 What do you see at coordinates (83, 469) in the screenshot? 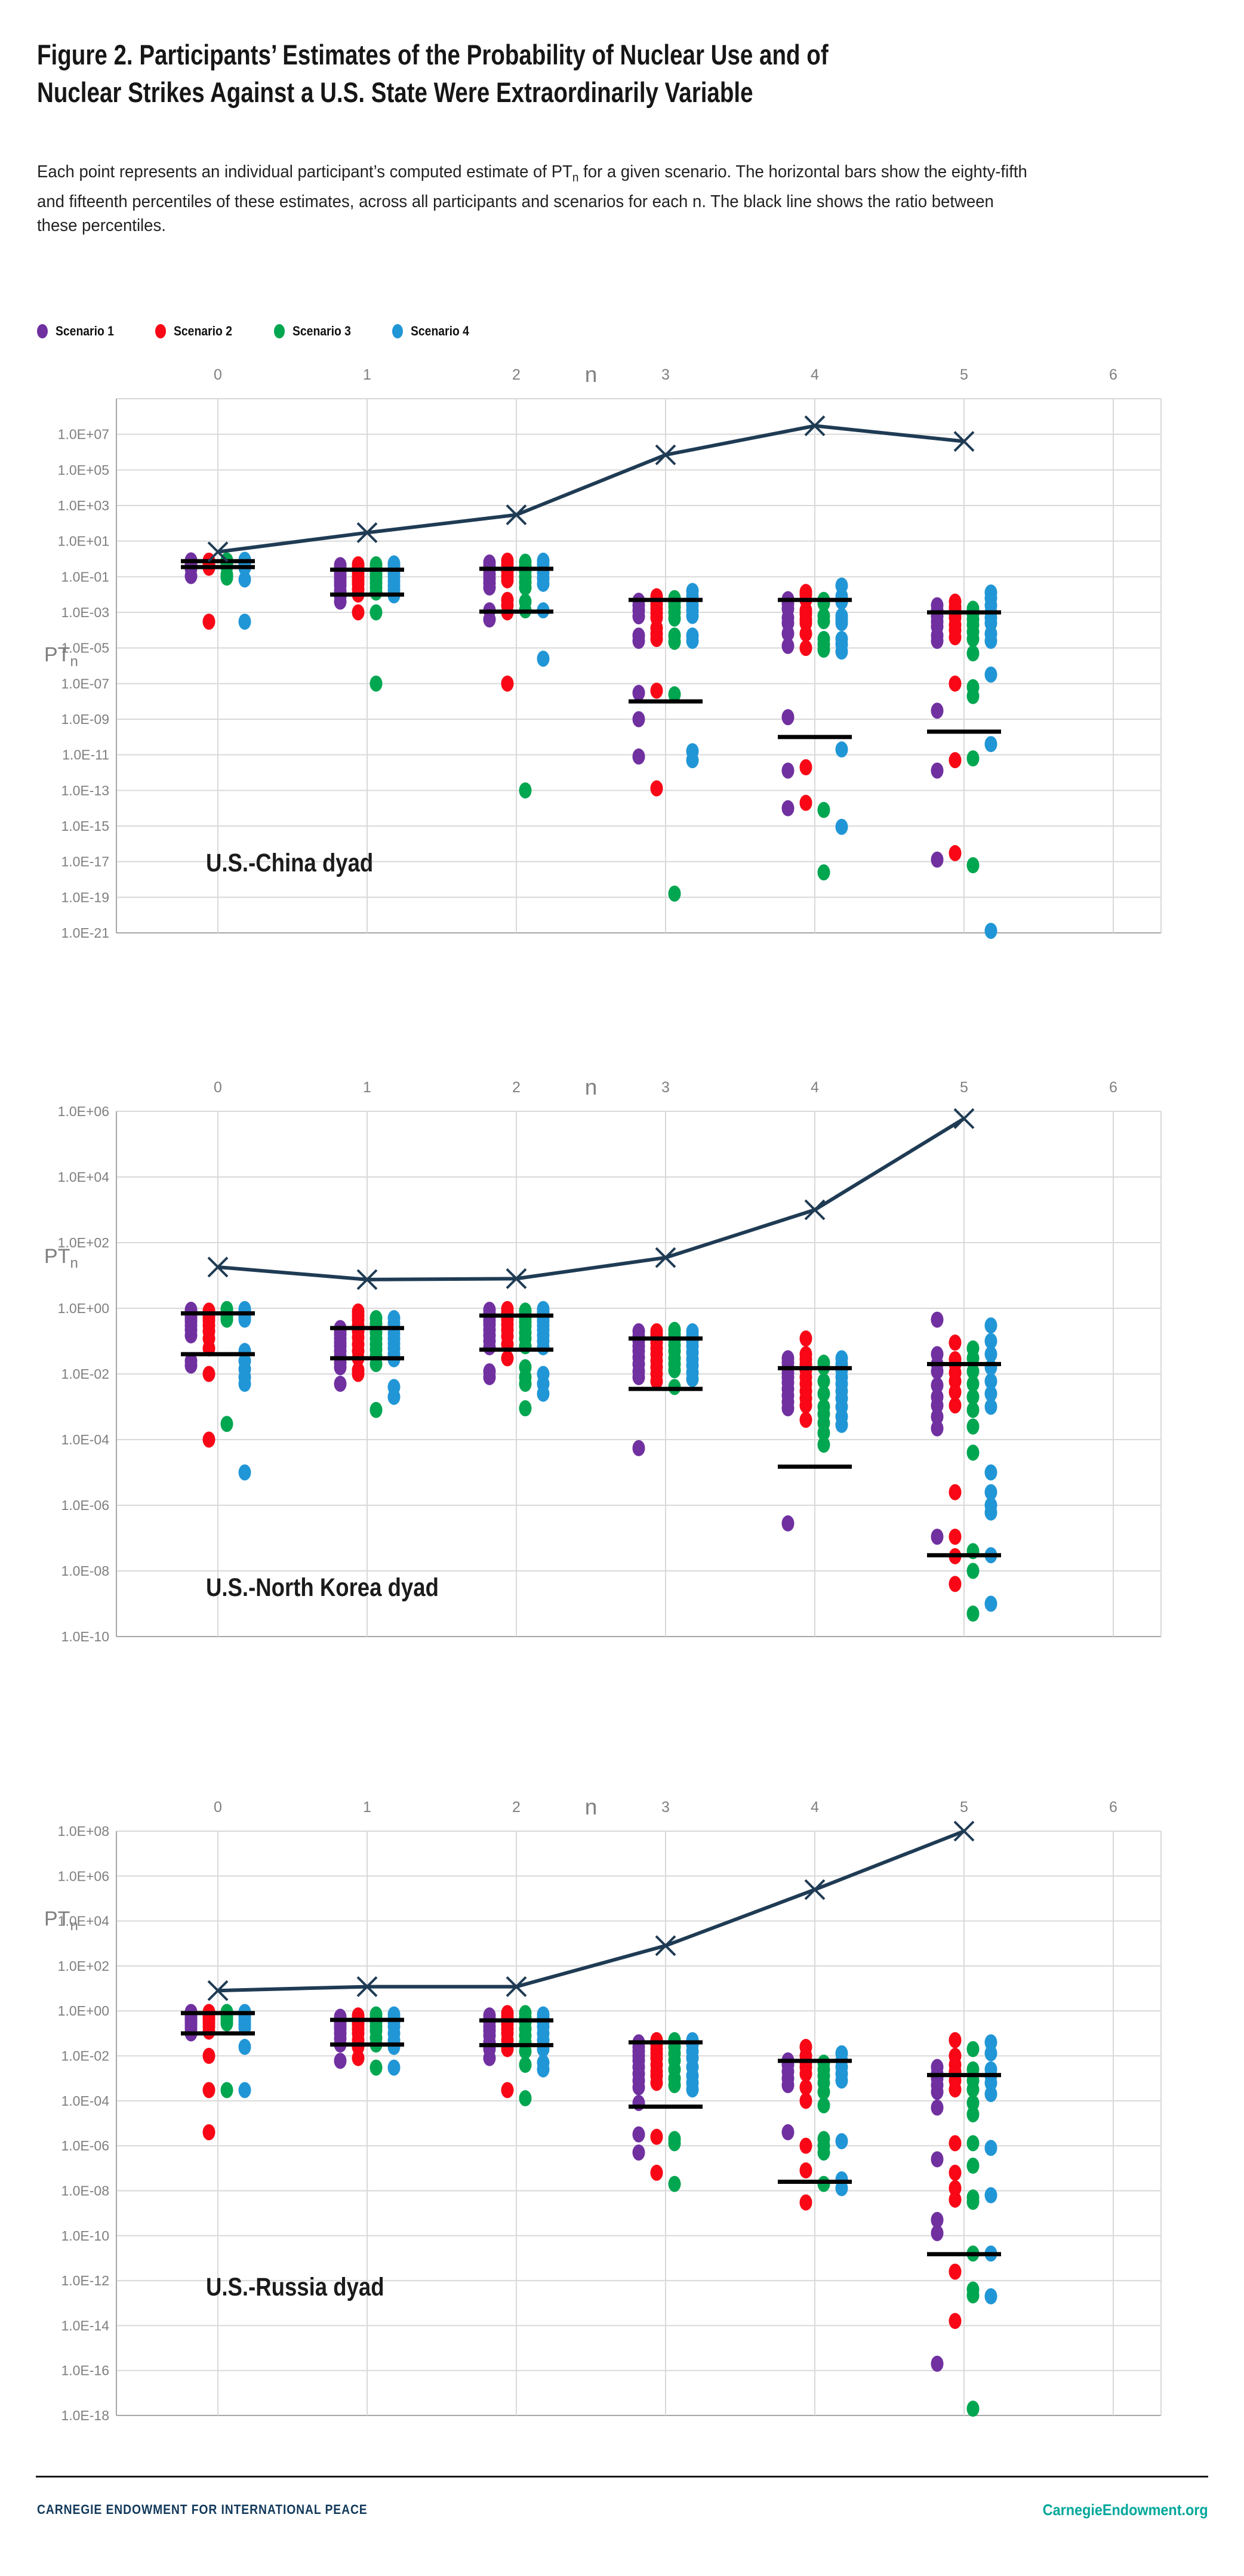
I see `y-tick-label: 1.0E+05` at bounding box center [83, 469].